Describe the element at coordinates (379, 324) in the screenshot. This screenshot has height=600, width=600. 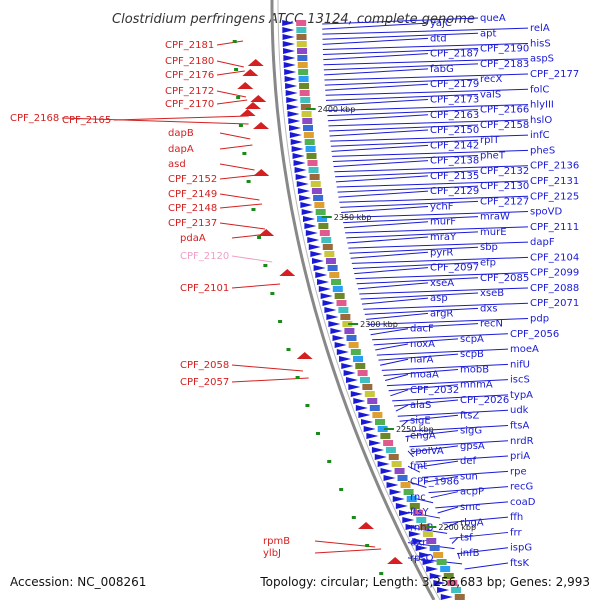
I see `scale-label: 2300 kbp` at that location.